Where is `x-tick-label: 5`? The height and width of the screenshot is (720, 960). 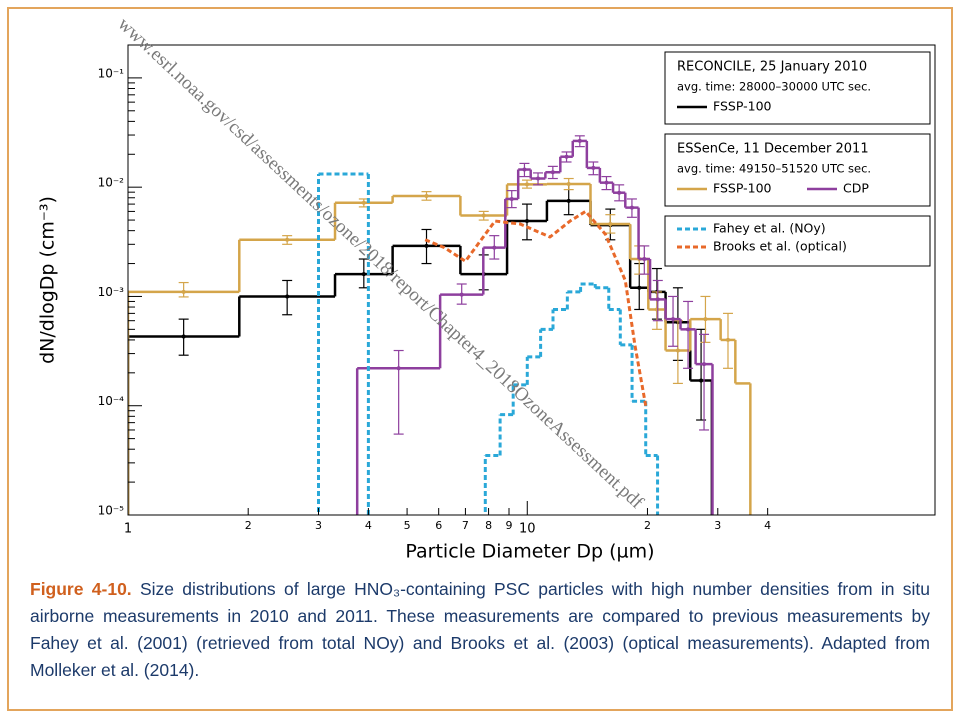
x-tick-label: 5 is located at coordinates (407, 525).